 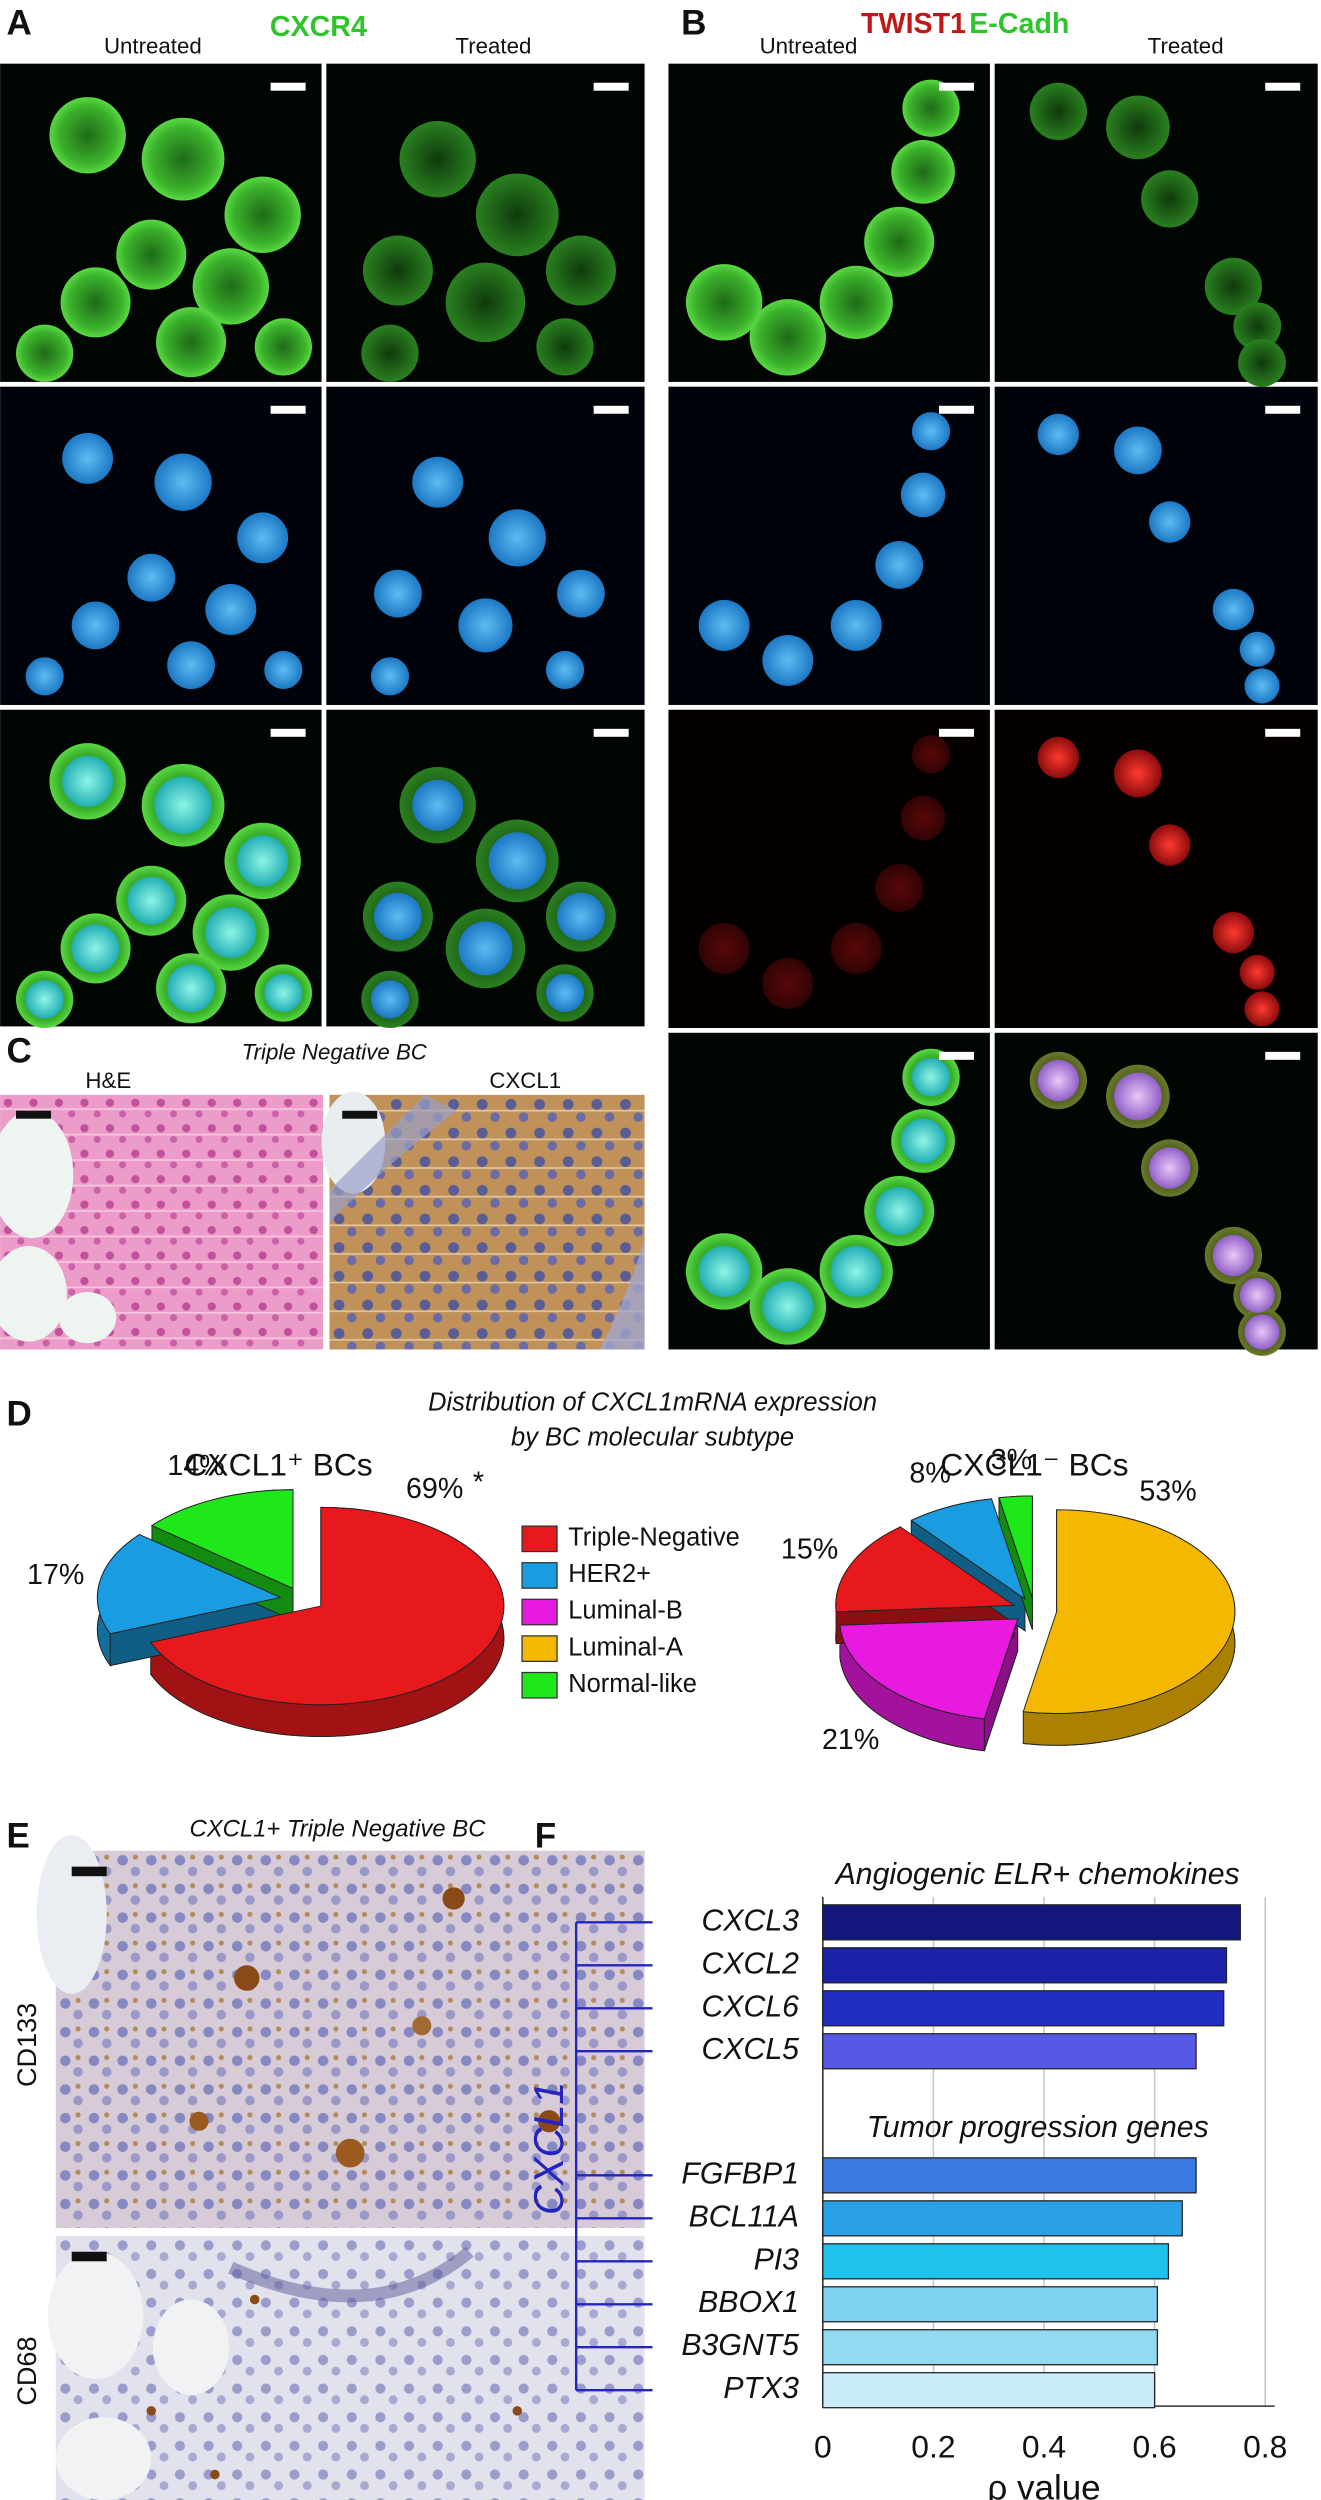 What do you see at coordinates (1154, 2446) in the screenshot?
I see `x-tick-label: 0.6` at bounding box center [1154, 2446].